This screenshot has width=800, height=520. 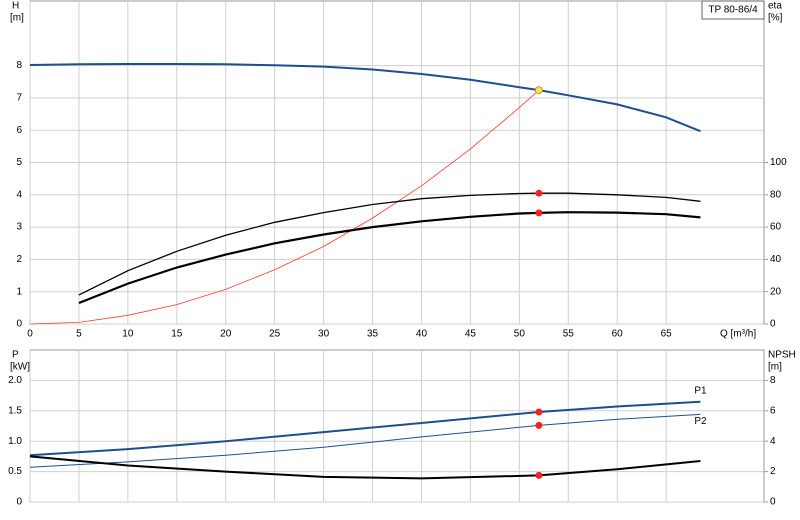 I want to click on x-tick-label: 30, so click(x=324, y=334).